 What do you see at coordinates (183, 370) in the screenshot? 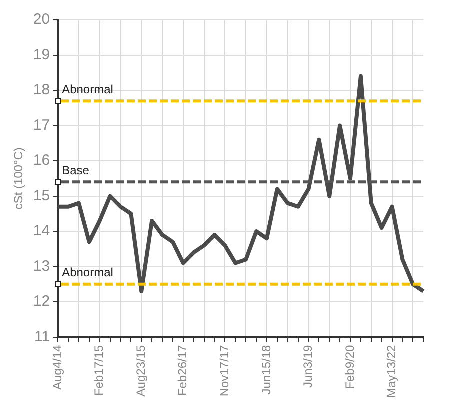
I see `x-tick-label: Feb26/17` at bounding box center [183, 370].